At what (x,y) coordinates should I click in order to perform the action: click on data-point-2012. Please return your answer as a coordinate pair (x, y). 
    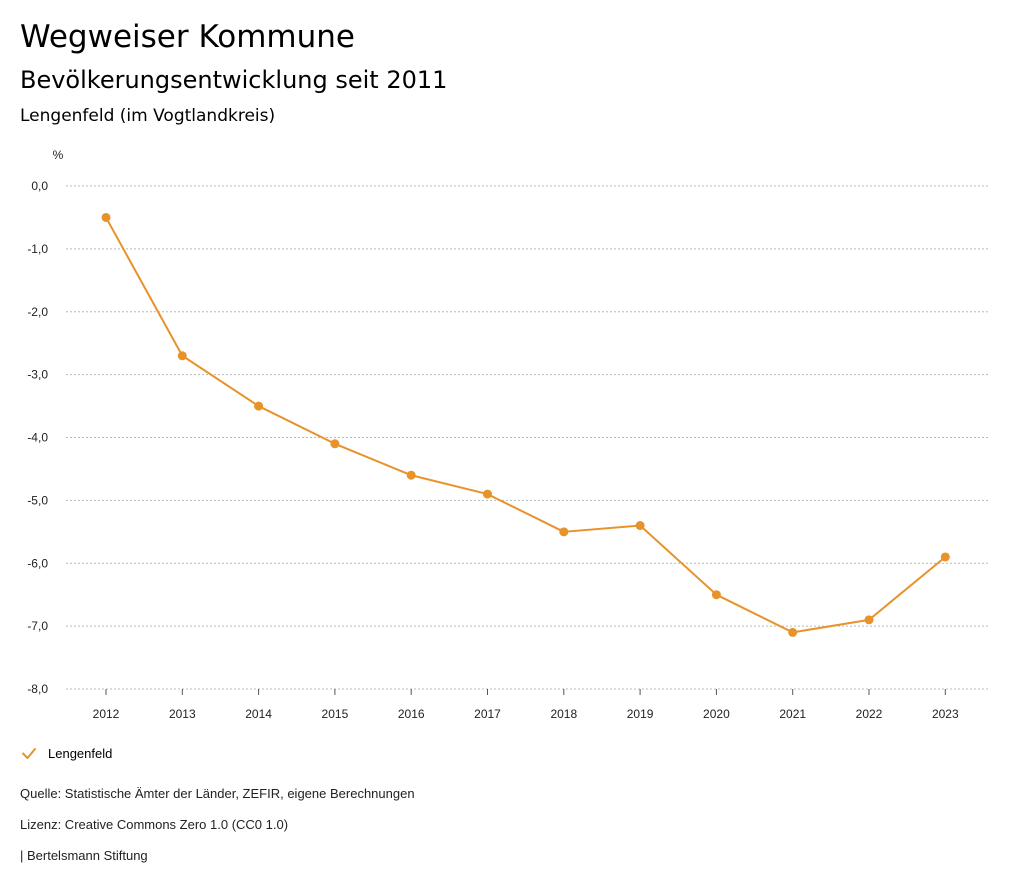
    Looking at the image, I should click on (106, 217).